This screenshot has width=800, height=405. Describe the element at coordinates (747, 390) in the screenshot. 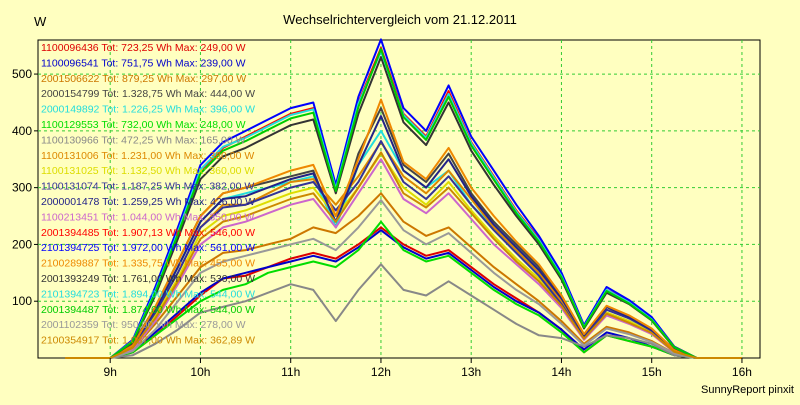

I see `footer-credit: SunnyReport pinxit` at that location.